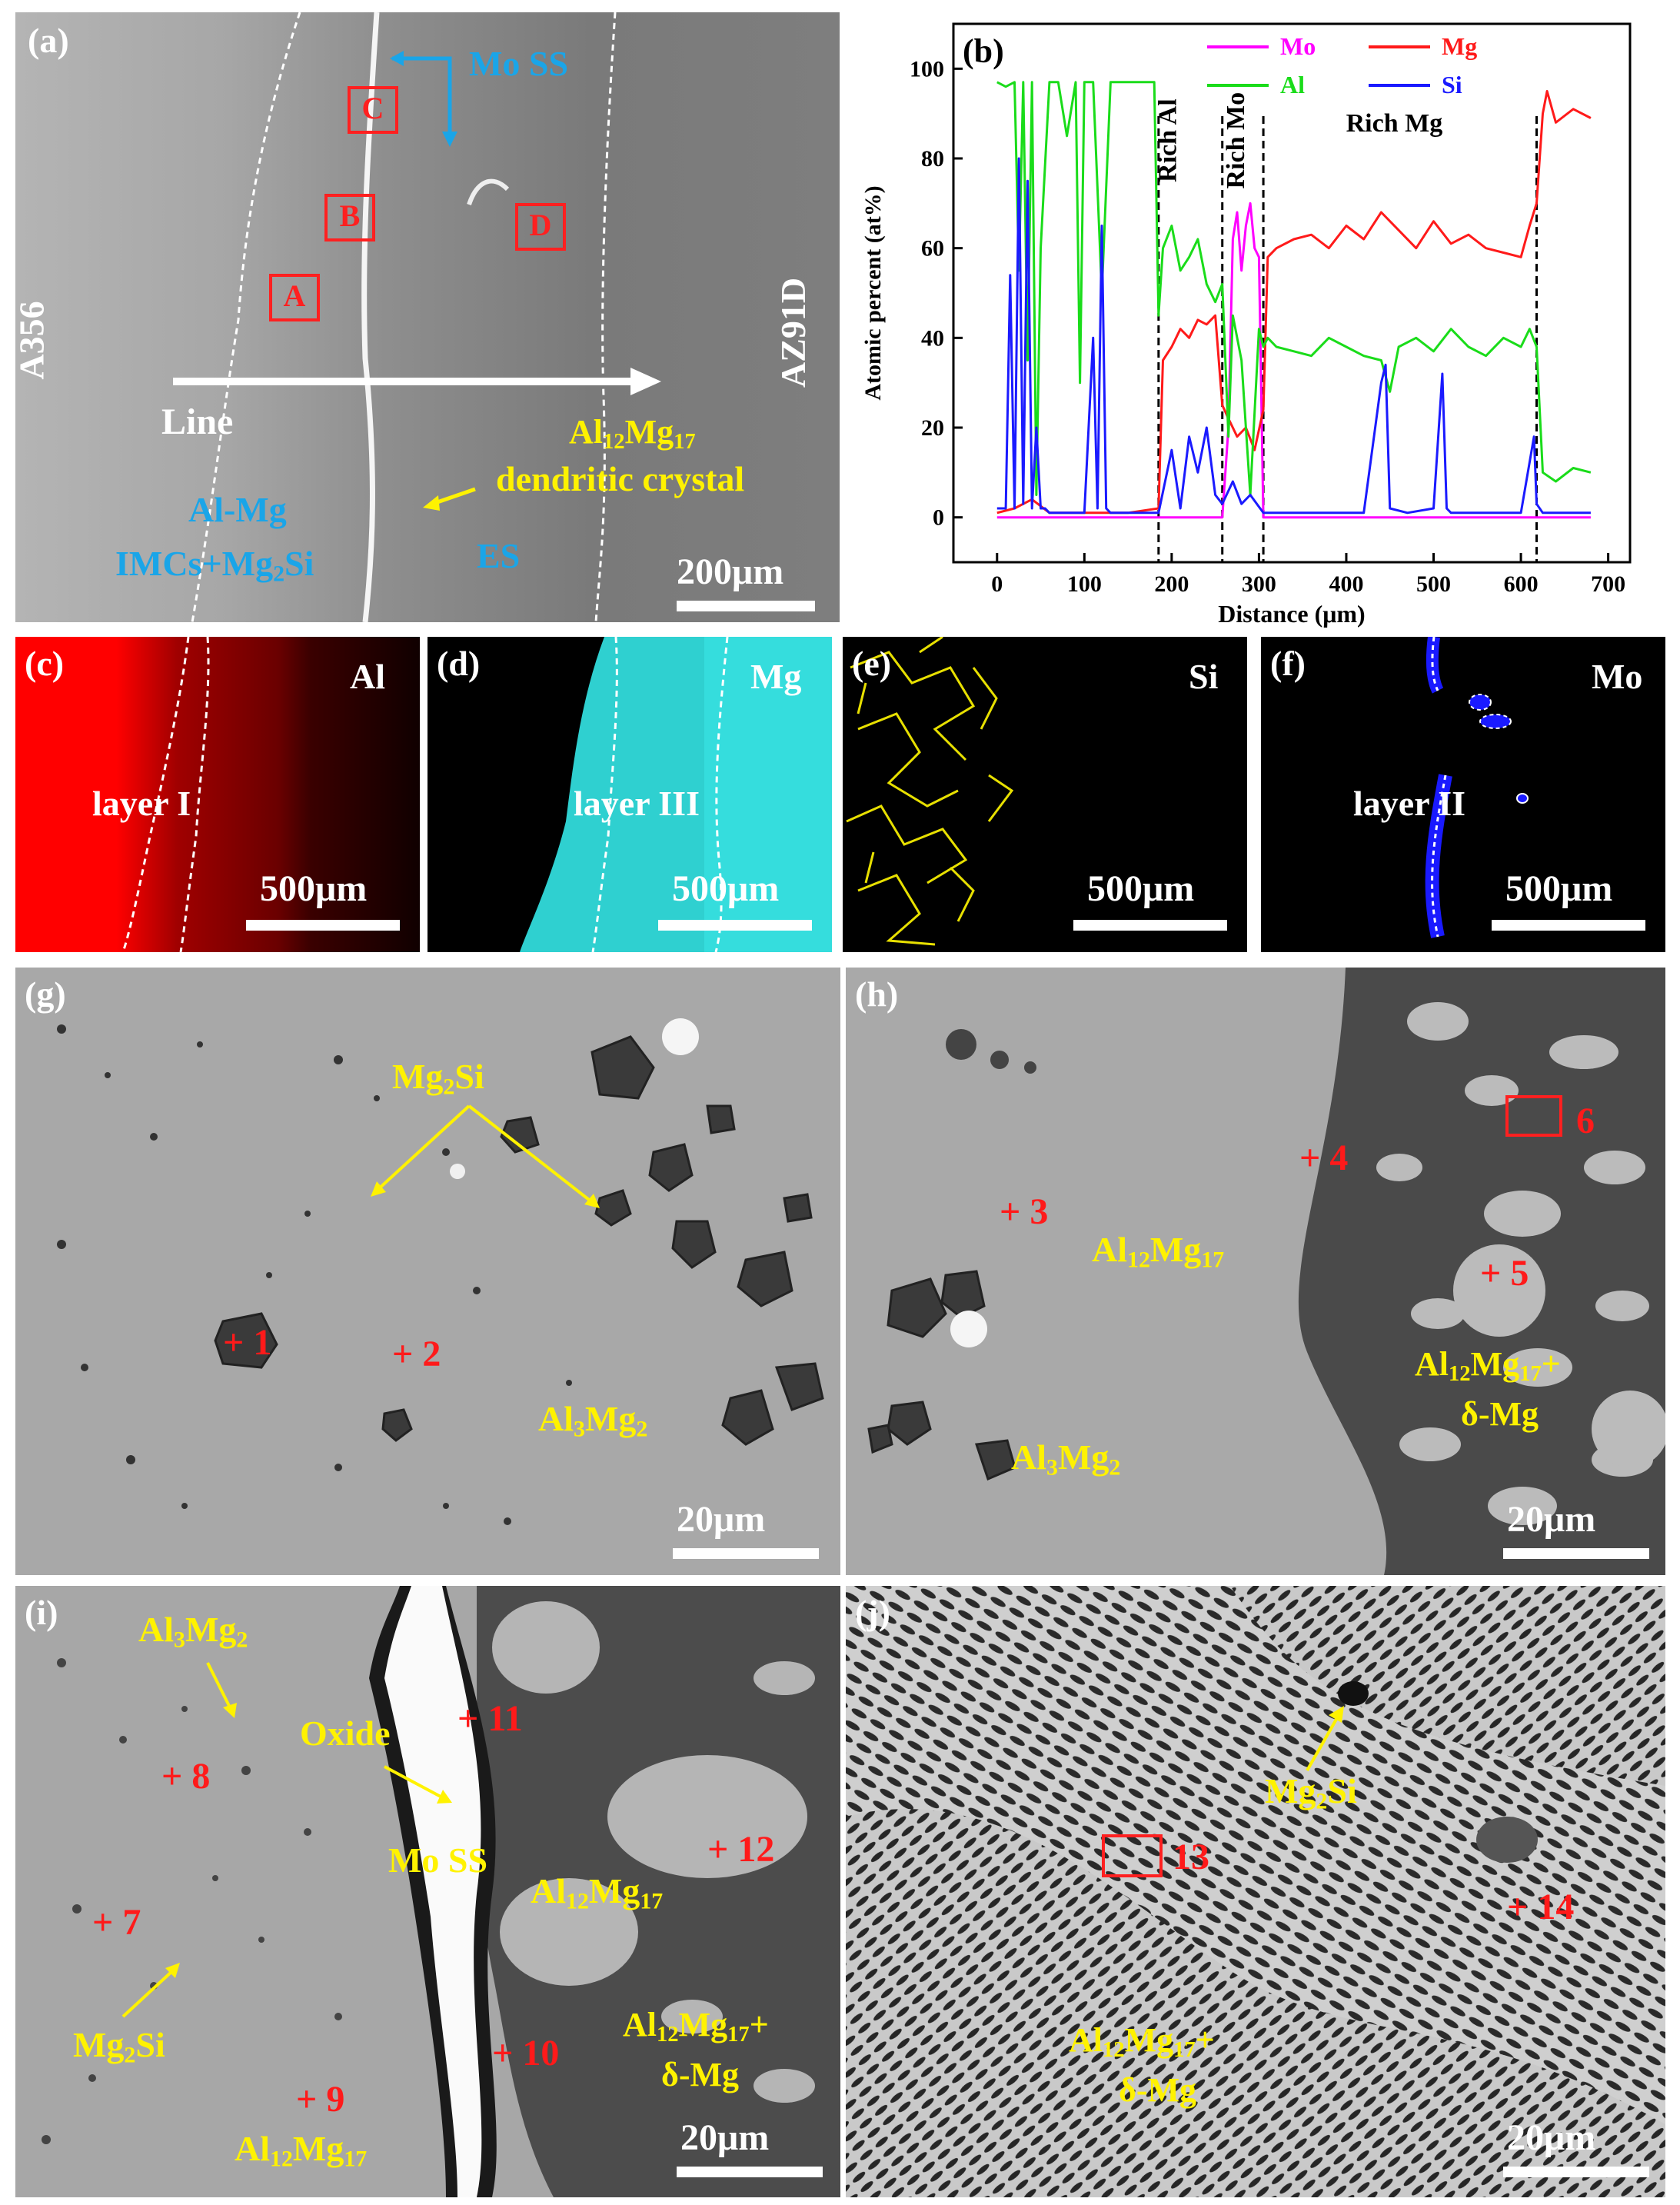 This screenshot has width=1680, height=2205. Describe the element at coordinates (597, 1892) in the screenshot. I see `panel-i-al12mg17-right: Al12Mg17` at that location.